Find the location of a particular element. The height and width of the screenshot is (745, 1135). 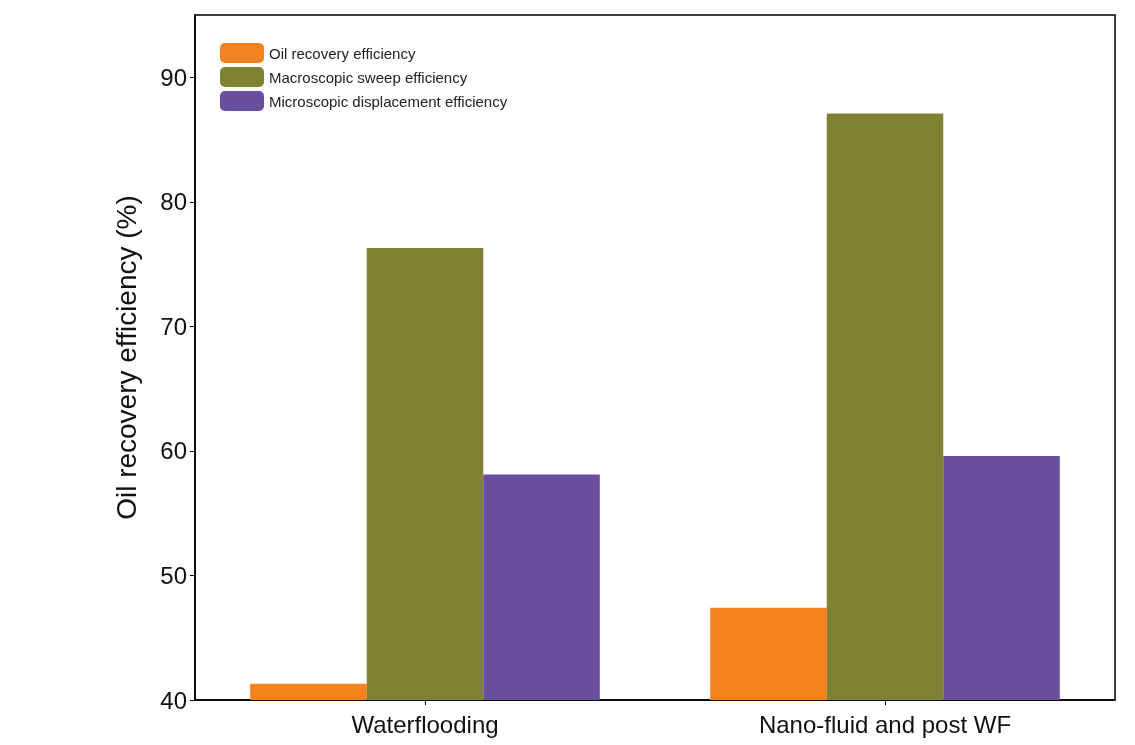

y-tick-label: 50 is located at coordinates (173, 575).